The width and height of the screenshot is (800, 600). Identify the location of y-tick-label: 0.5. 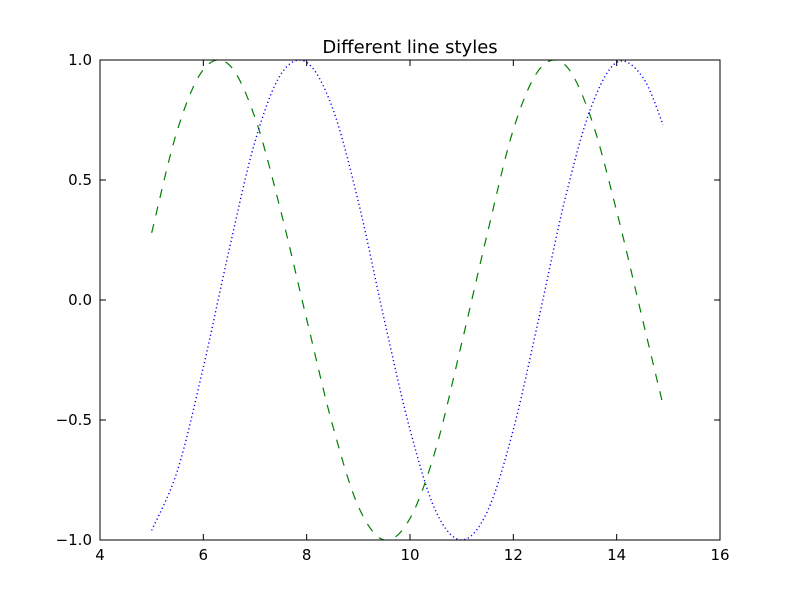
(80, 180).